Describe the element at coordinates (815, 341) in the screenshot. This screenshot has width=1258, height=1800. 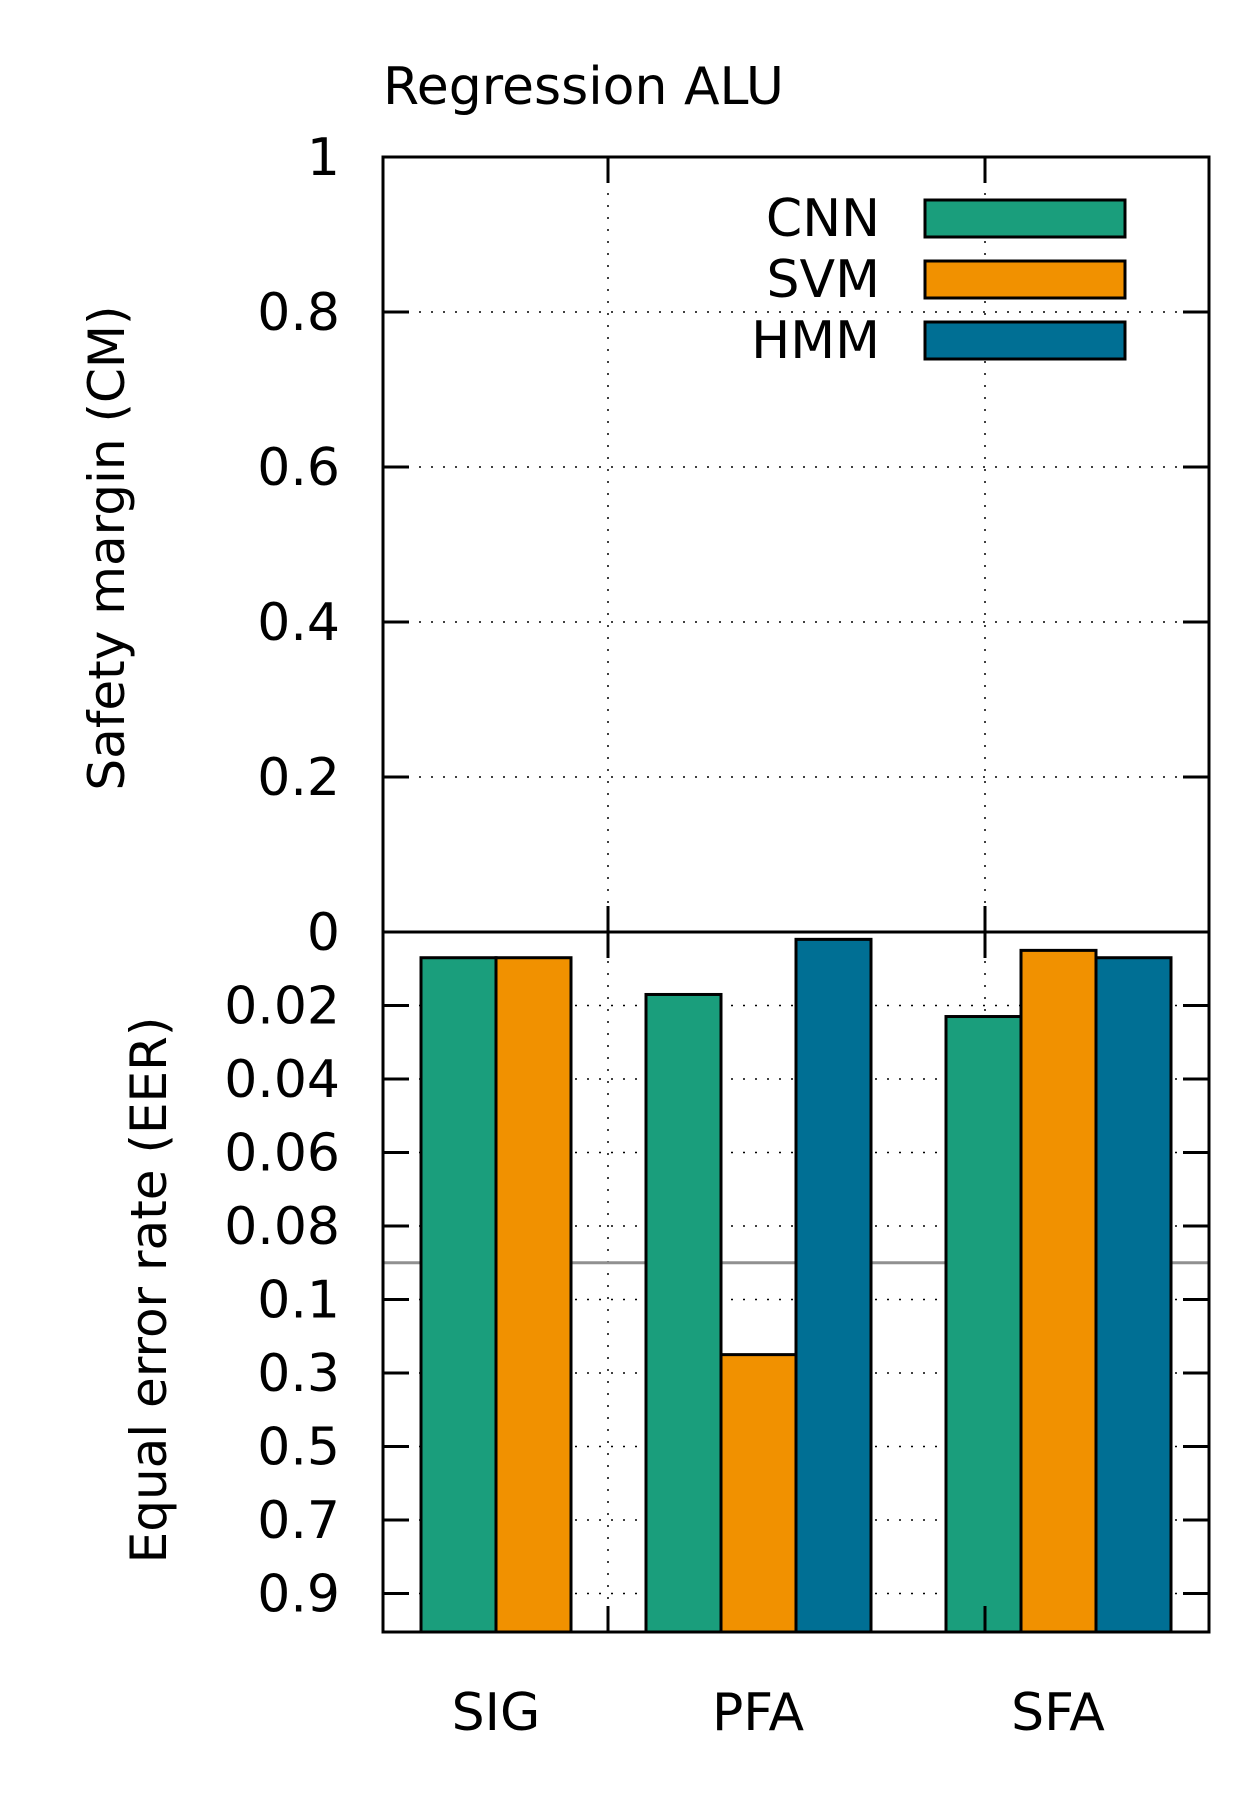
I see `legend-label: HMM` at that location.